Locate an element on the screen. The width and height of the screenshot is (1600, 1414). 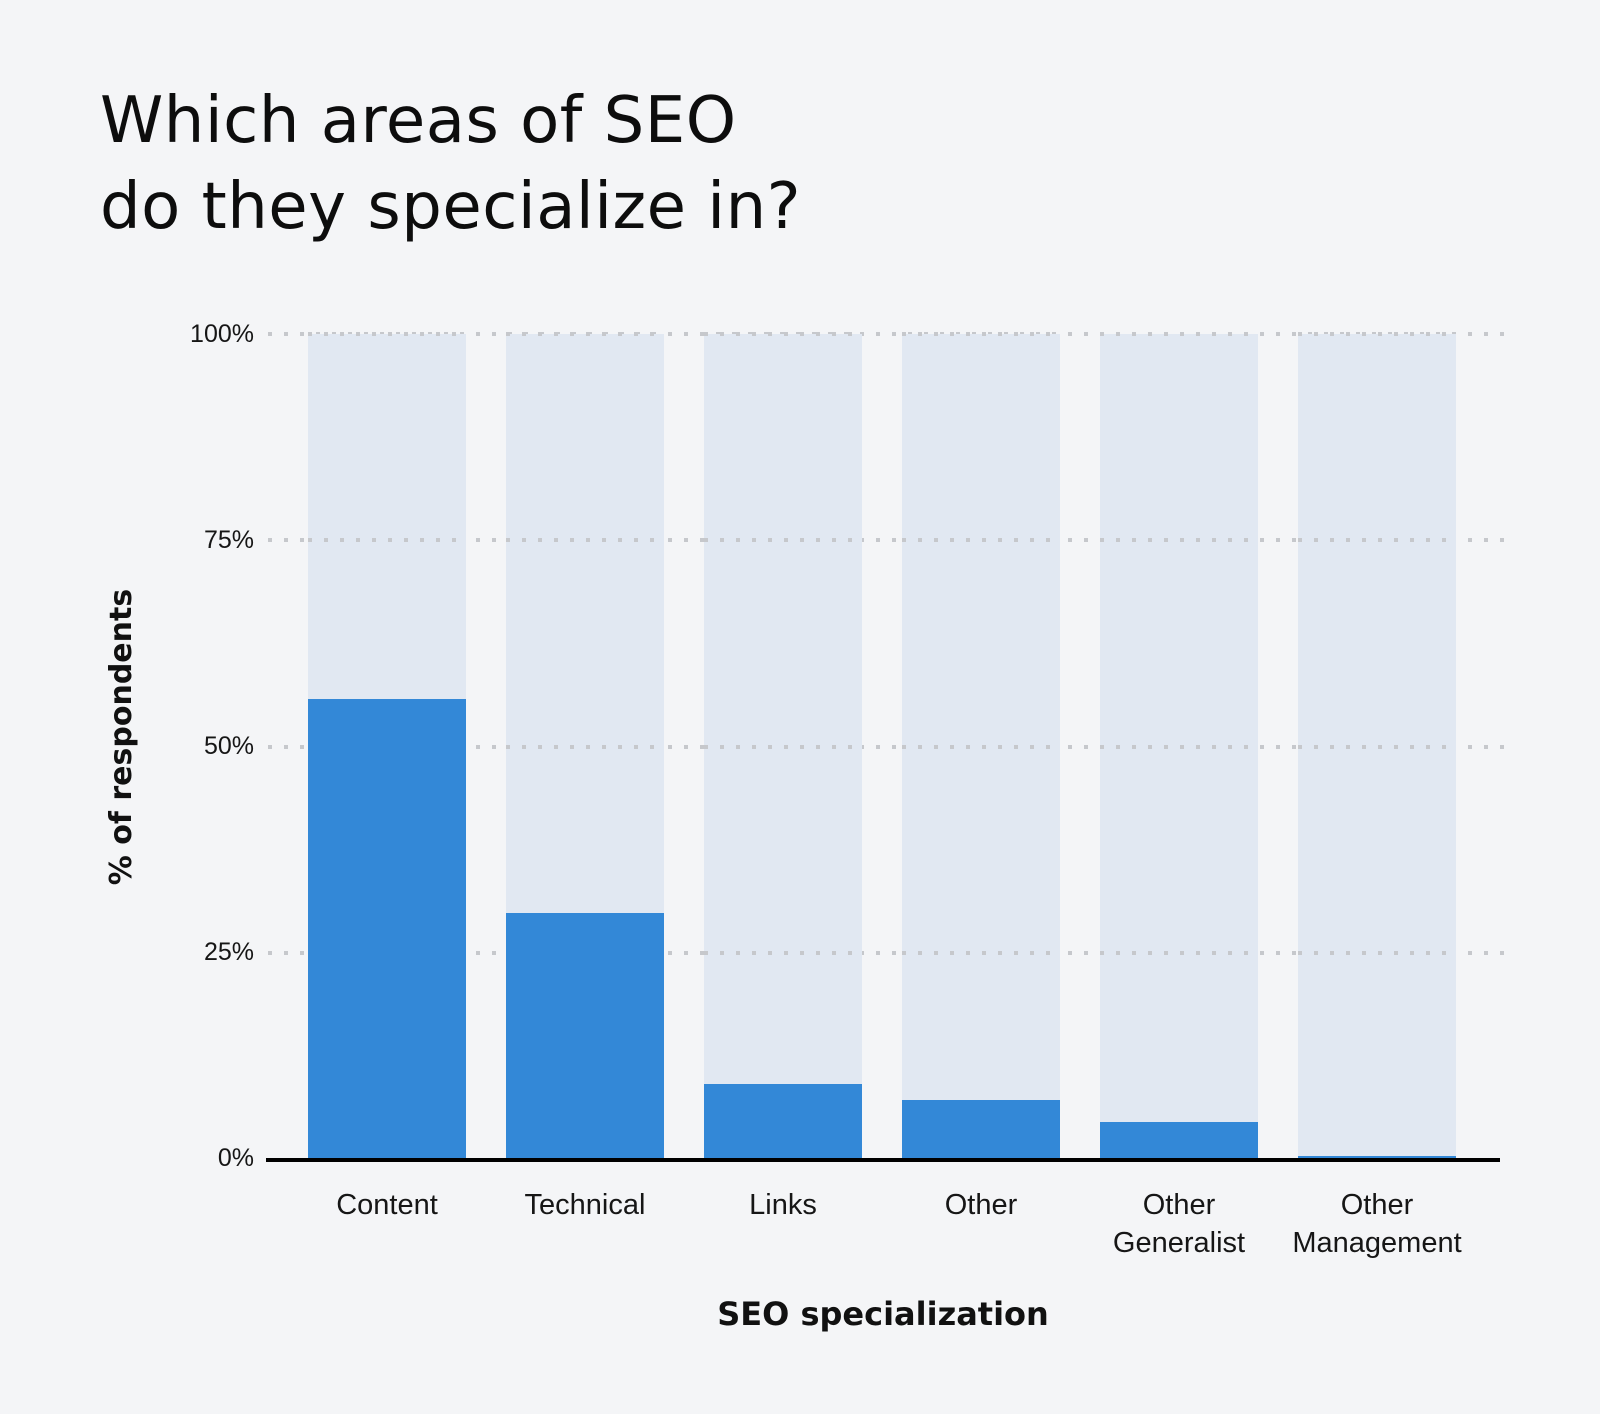
bar-track-technical is located at coordinates (585, 746).